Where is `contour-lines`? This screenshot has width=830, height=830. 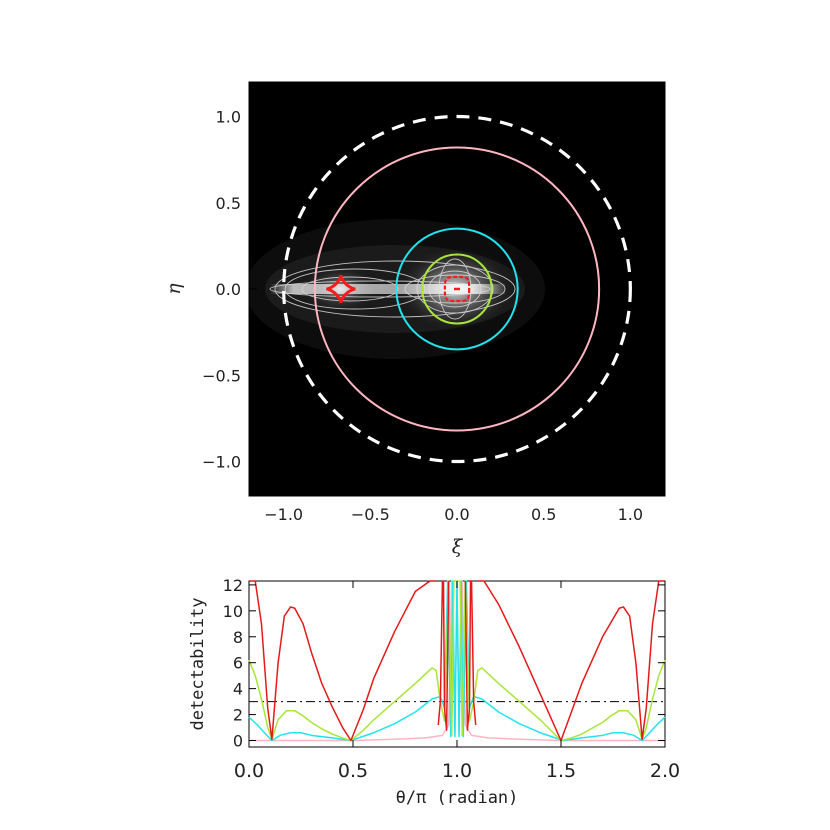 contour-lines is located at coordinates (392, 289).